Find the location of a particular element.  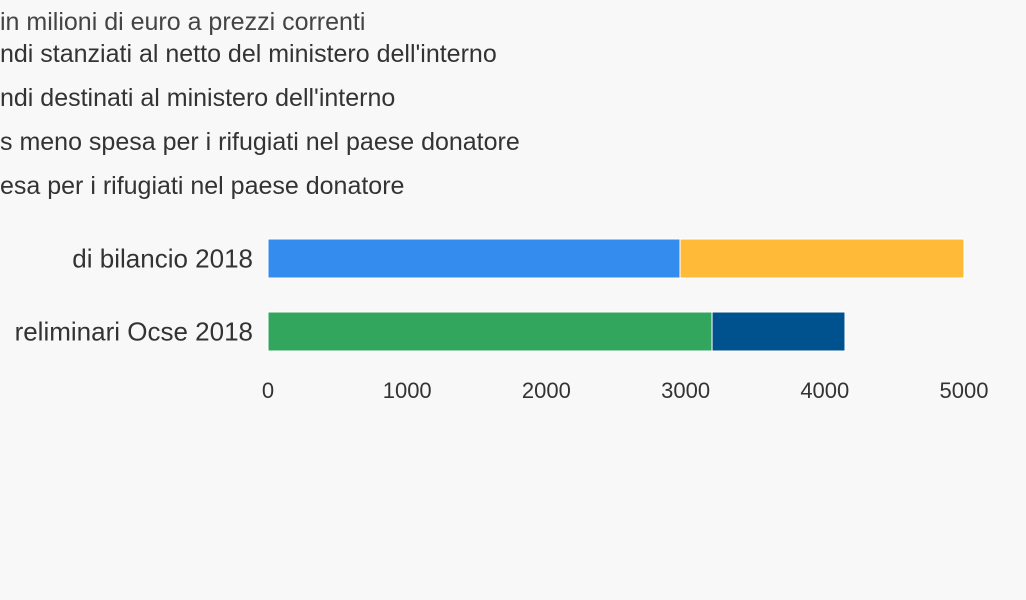

x-tick-label: 4000 is located at coordinates (824, 390).